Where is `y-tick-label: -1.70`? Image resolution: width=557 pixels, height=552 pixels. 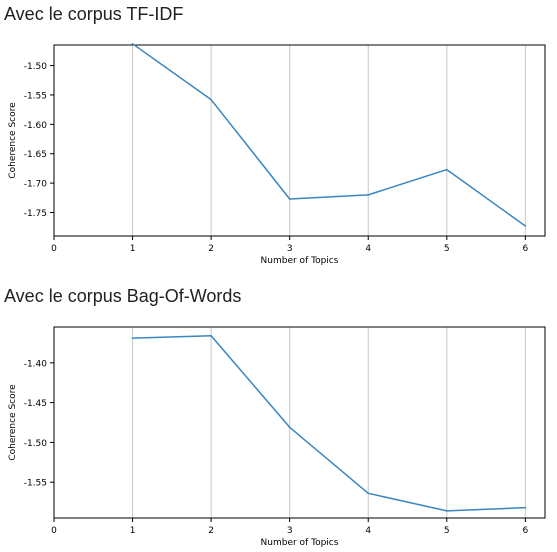
y-tick-label: -1.70 is located at coordinates (36, 185).